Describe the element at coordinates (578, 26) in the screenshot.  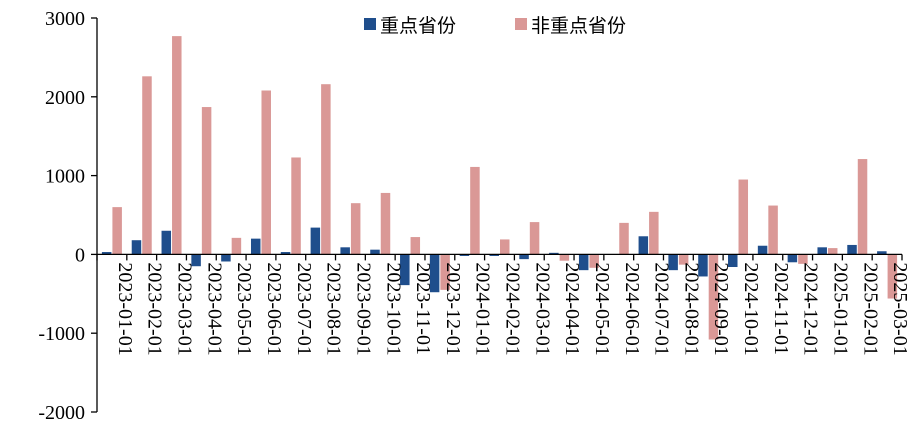
I see `legend-label: 非重点省份` at that location.